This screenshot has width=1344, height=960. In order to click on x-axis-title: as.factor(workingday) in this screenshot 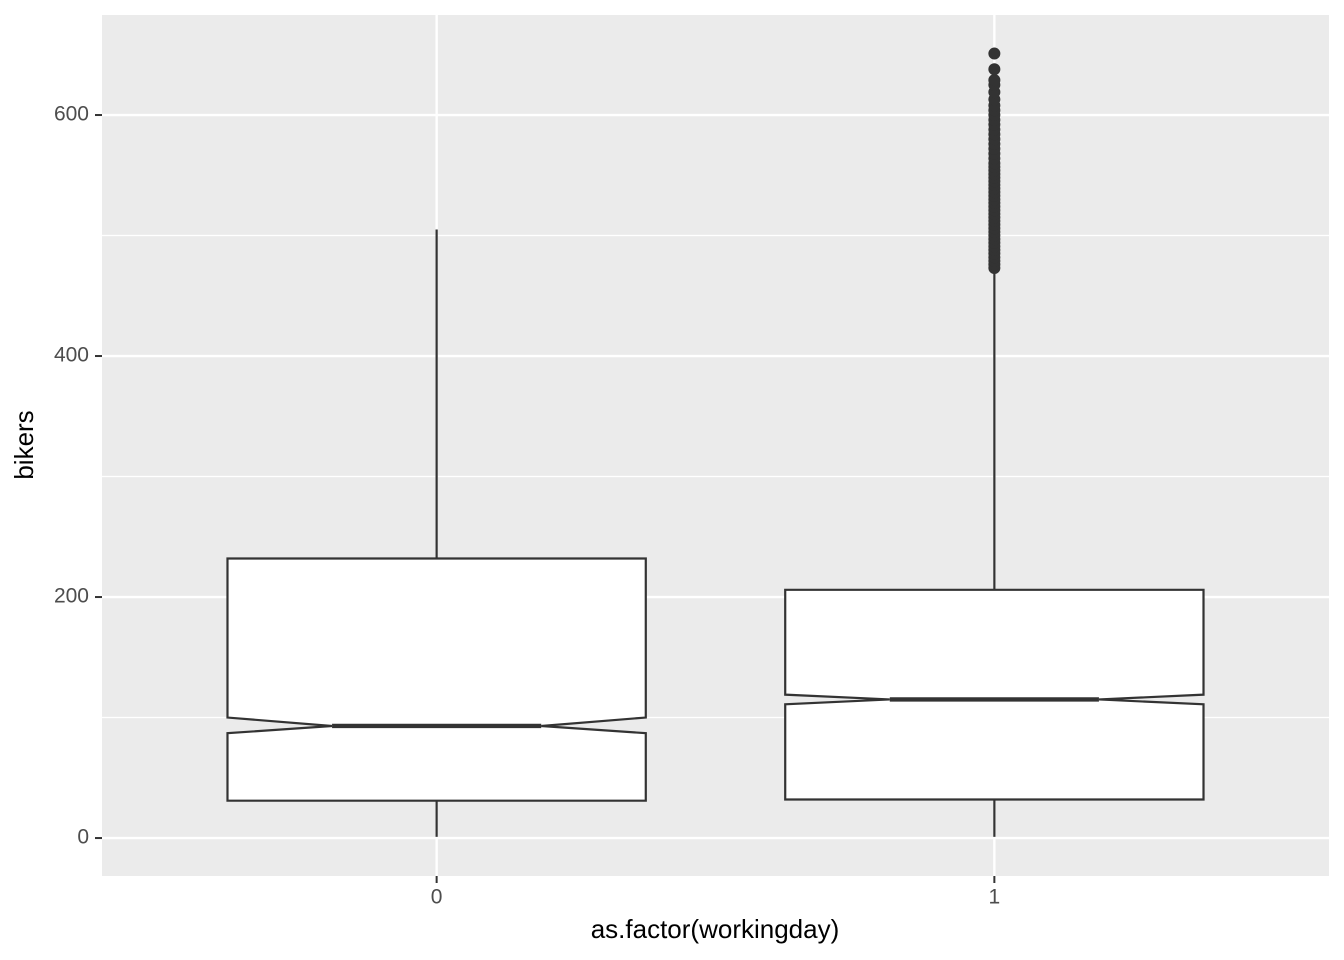, I will do `click(715, 929)`.